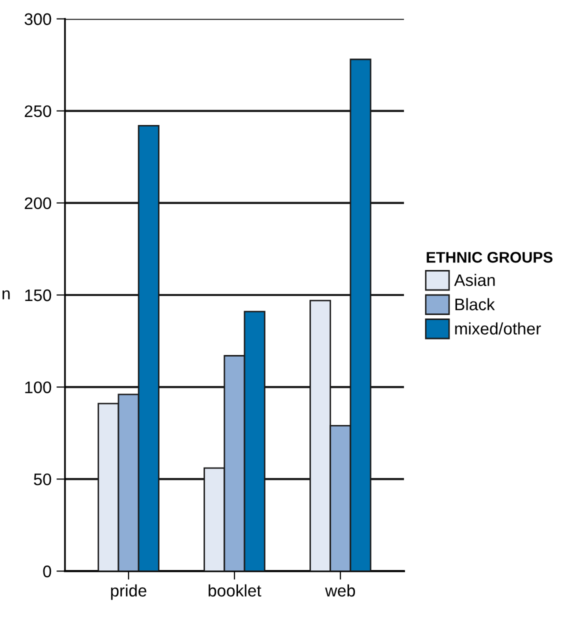 The image size is (565, 629). What do you see at coordinates (489, 257) in the screenshot?
I see `legend-title: ETHNIC GROUPS` at bounding box center [489, 257].